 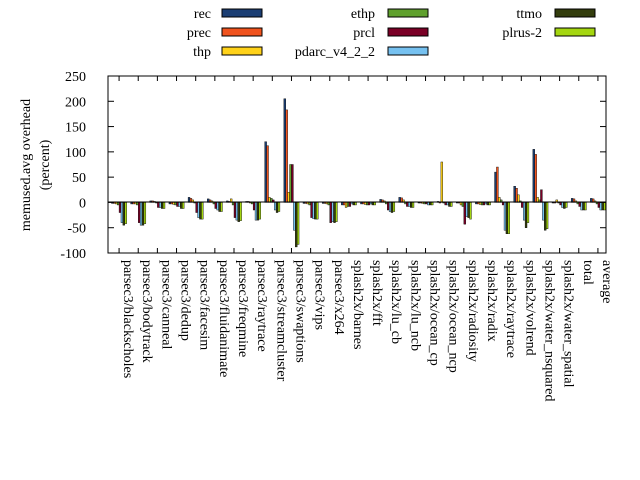 I want to click on x-tick-label: average, so click(x=606, y=282).